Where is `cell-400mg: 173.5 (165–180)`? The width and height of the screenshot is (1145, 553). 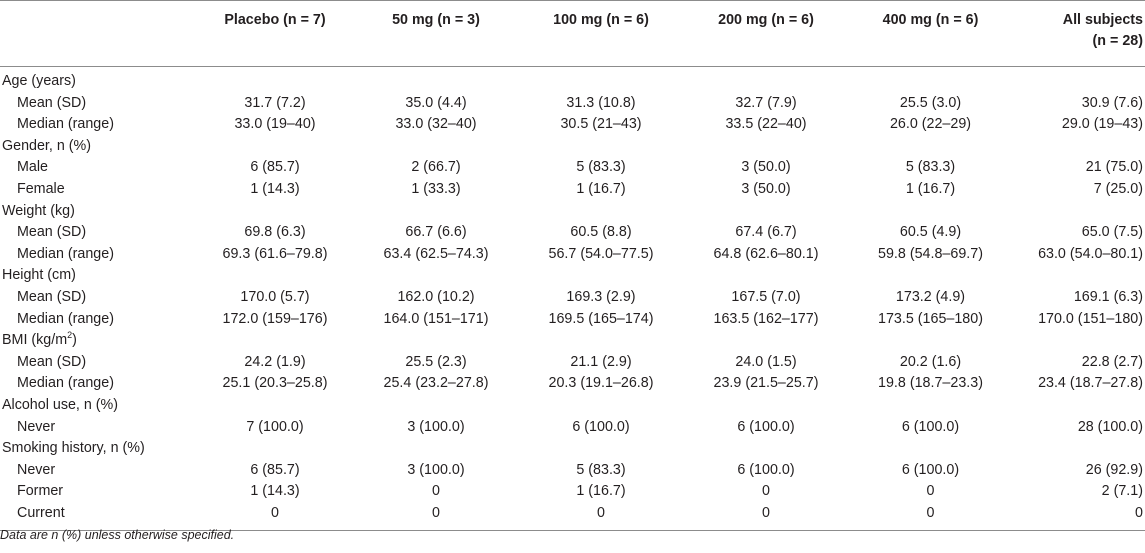 cell-400mg: 173.5 (165–180) is located at coordinates (930, 318).